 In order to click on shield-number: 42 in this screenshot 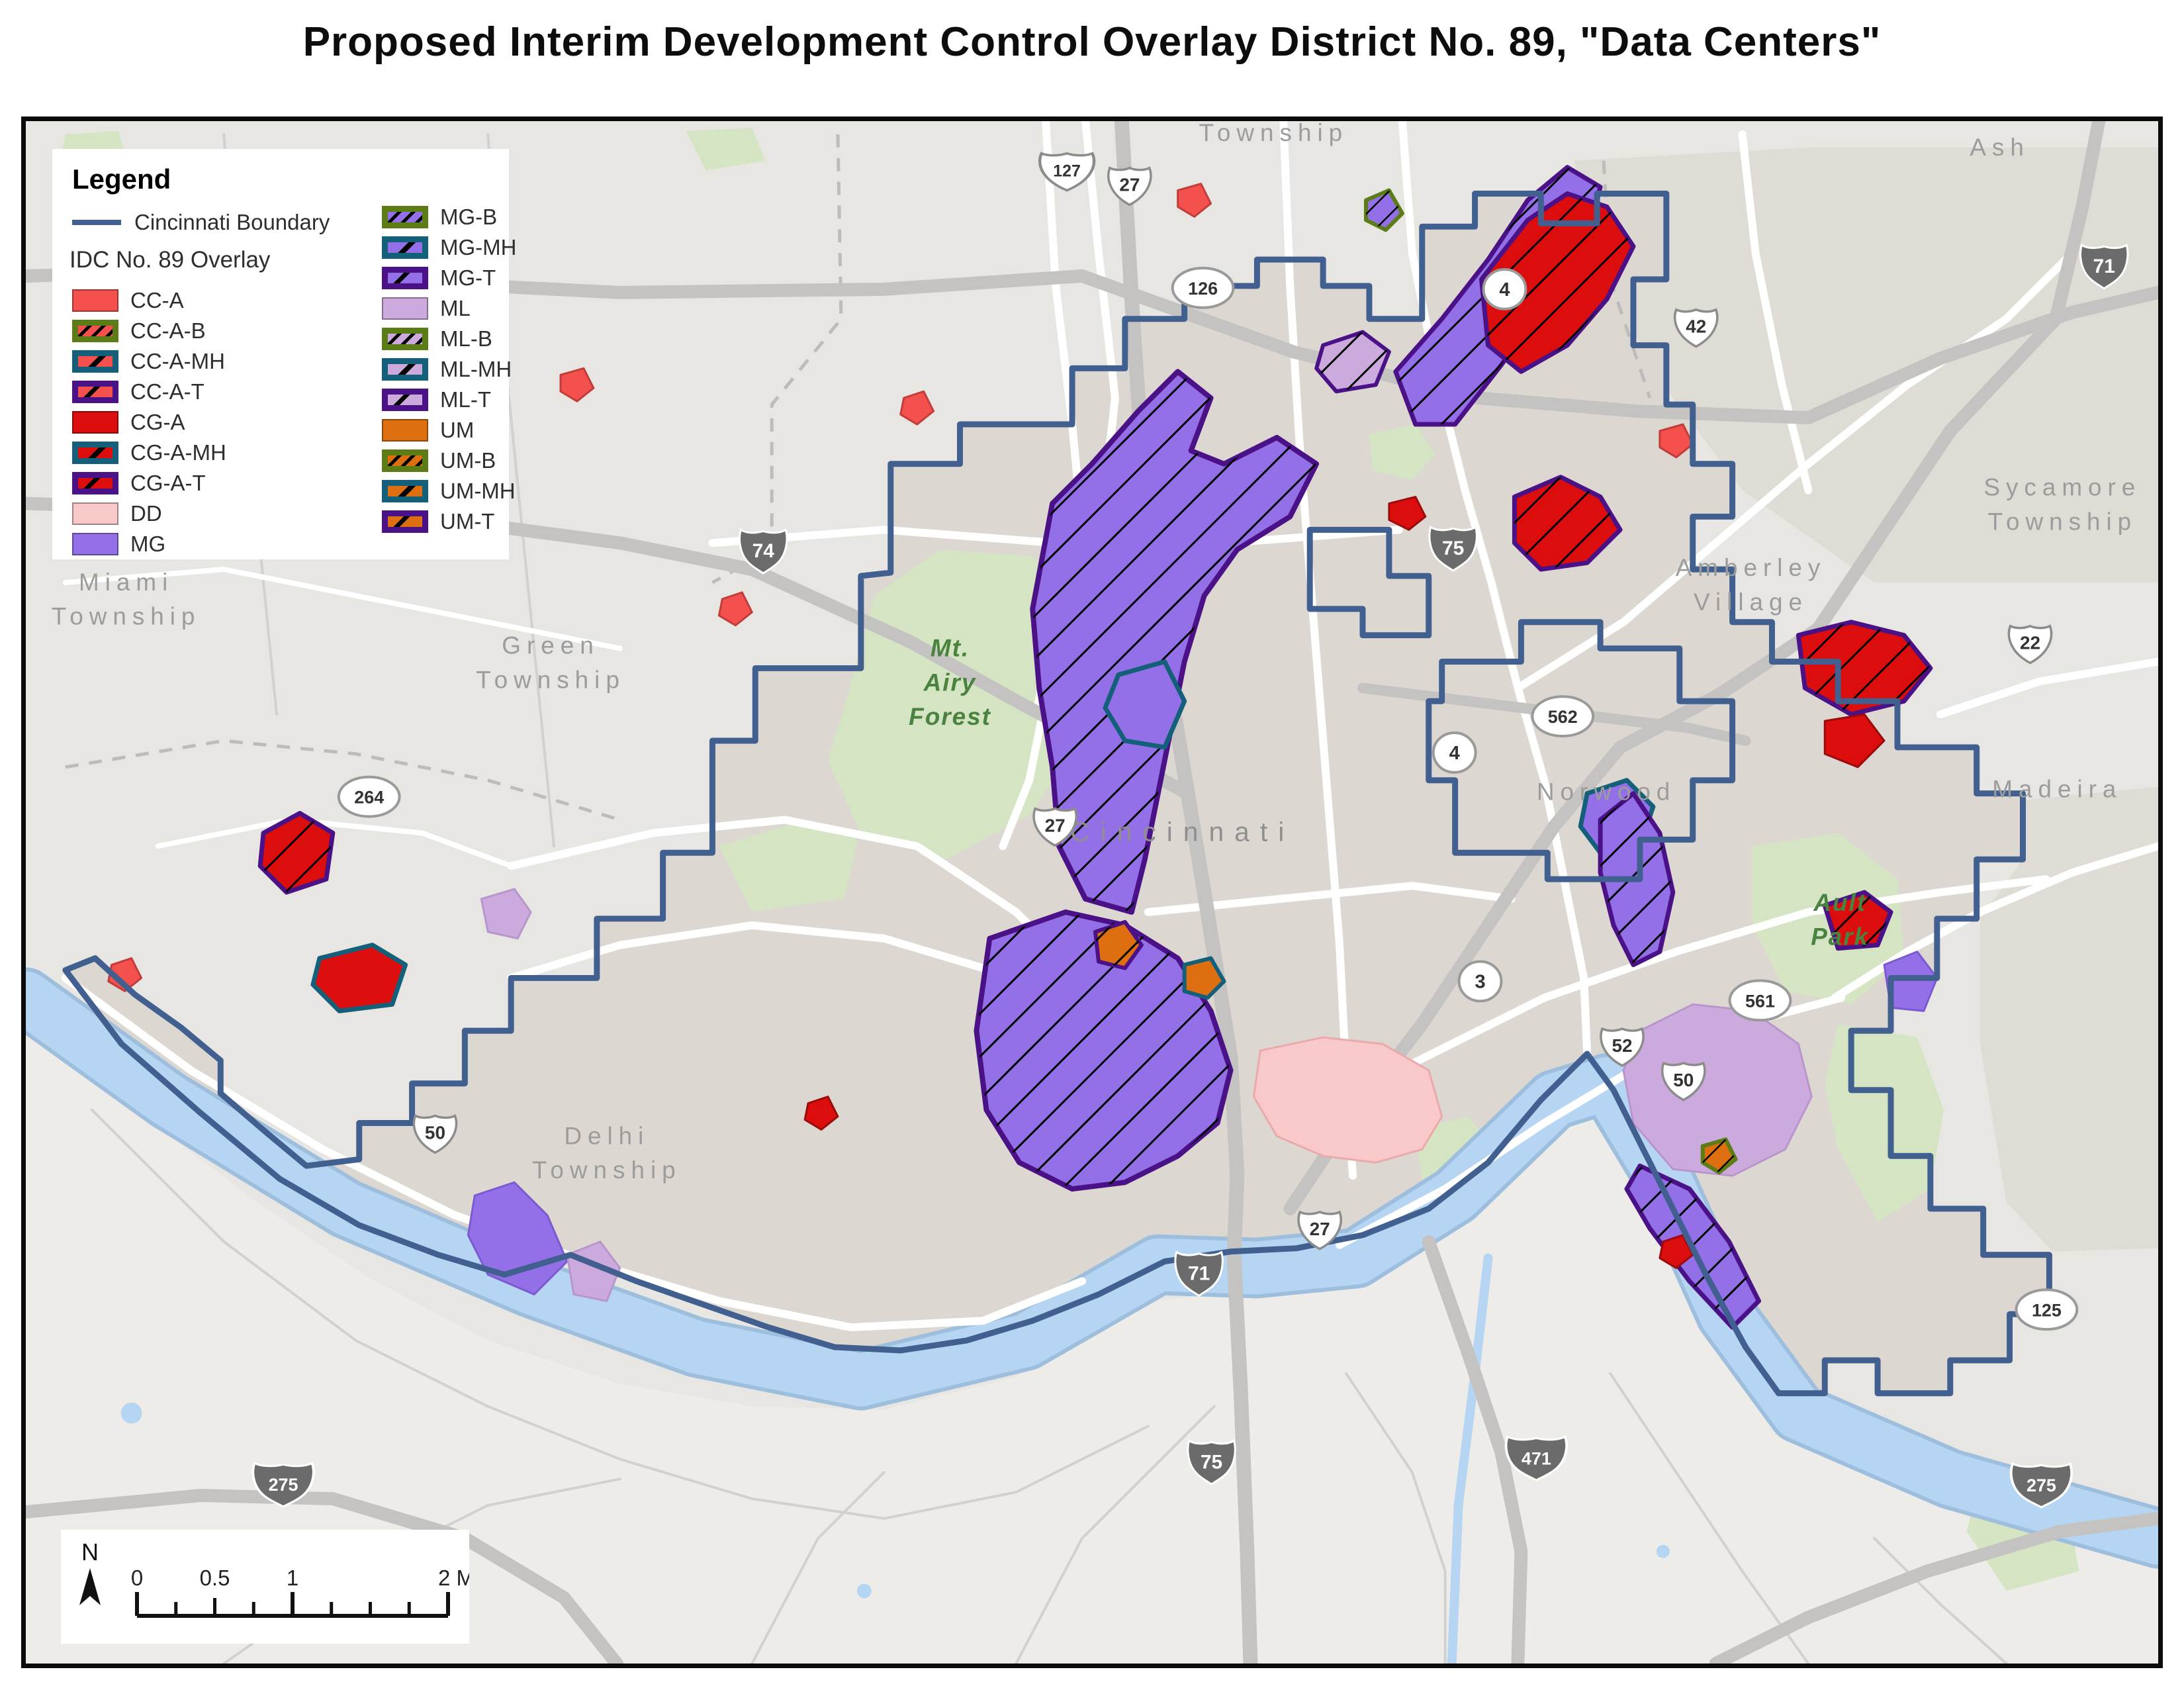, I will do `click(1696, 326)`.